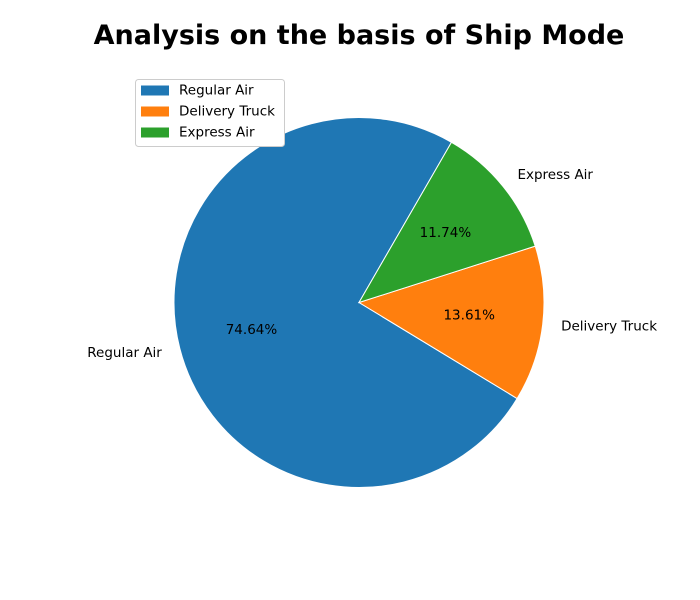 The width and height of the screenshot is (700, 600). I want to click on slice-label-regular-air: Regular Air, so click(124, 353).